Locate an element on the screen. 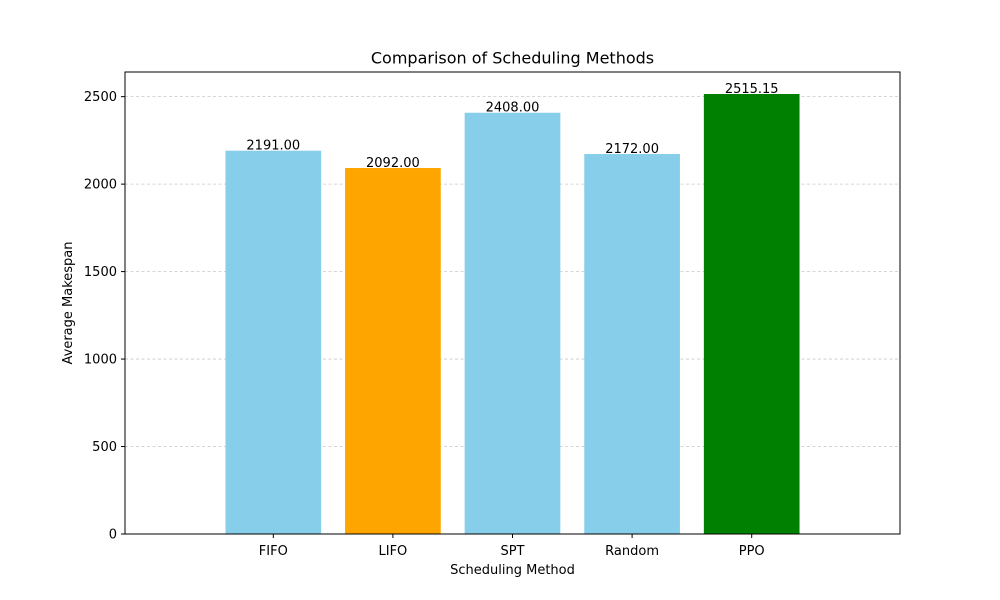 This screenshot has height=600, width=1000. x-tick-label: FIFO is located at coordinates (273, 551).